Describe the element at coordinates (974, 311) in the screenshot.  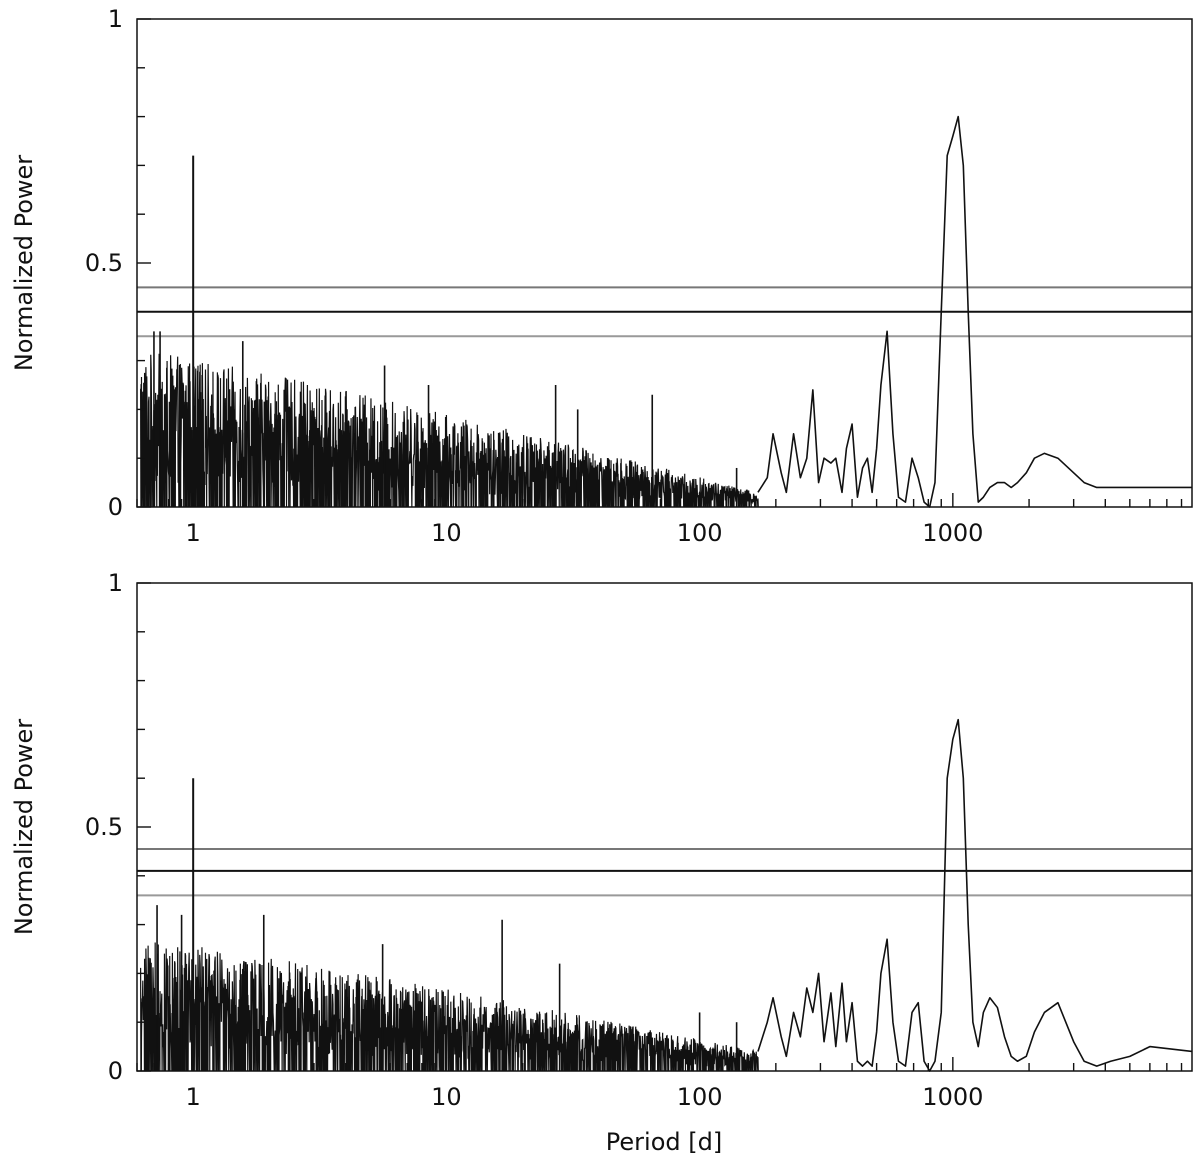
I see `top-periodogram-curve` at that location.